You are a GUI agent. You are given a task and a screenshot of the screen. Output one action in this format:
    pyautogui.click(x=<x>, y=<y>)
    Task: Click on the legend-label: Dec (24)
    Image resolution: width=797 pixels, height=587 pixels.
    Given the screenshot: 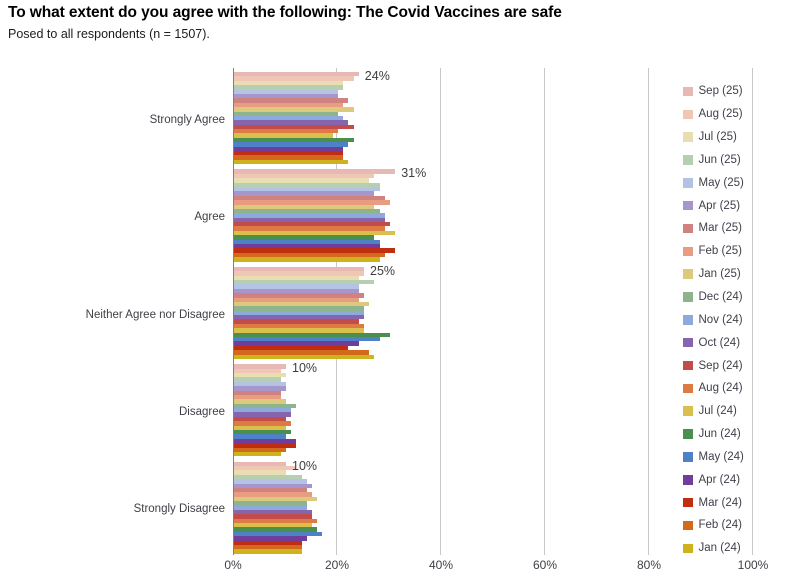 What is the action you would take?
    pyautogui.click(x=720, y=297)
    